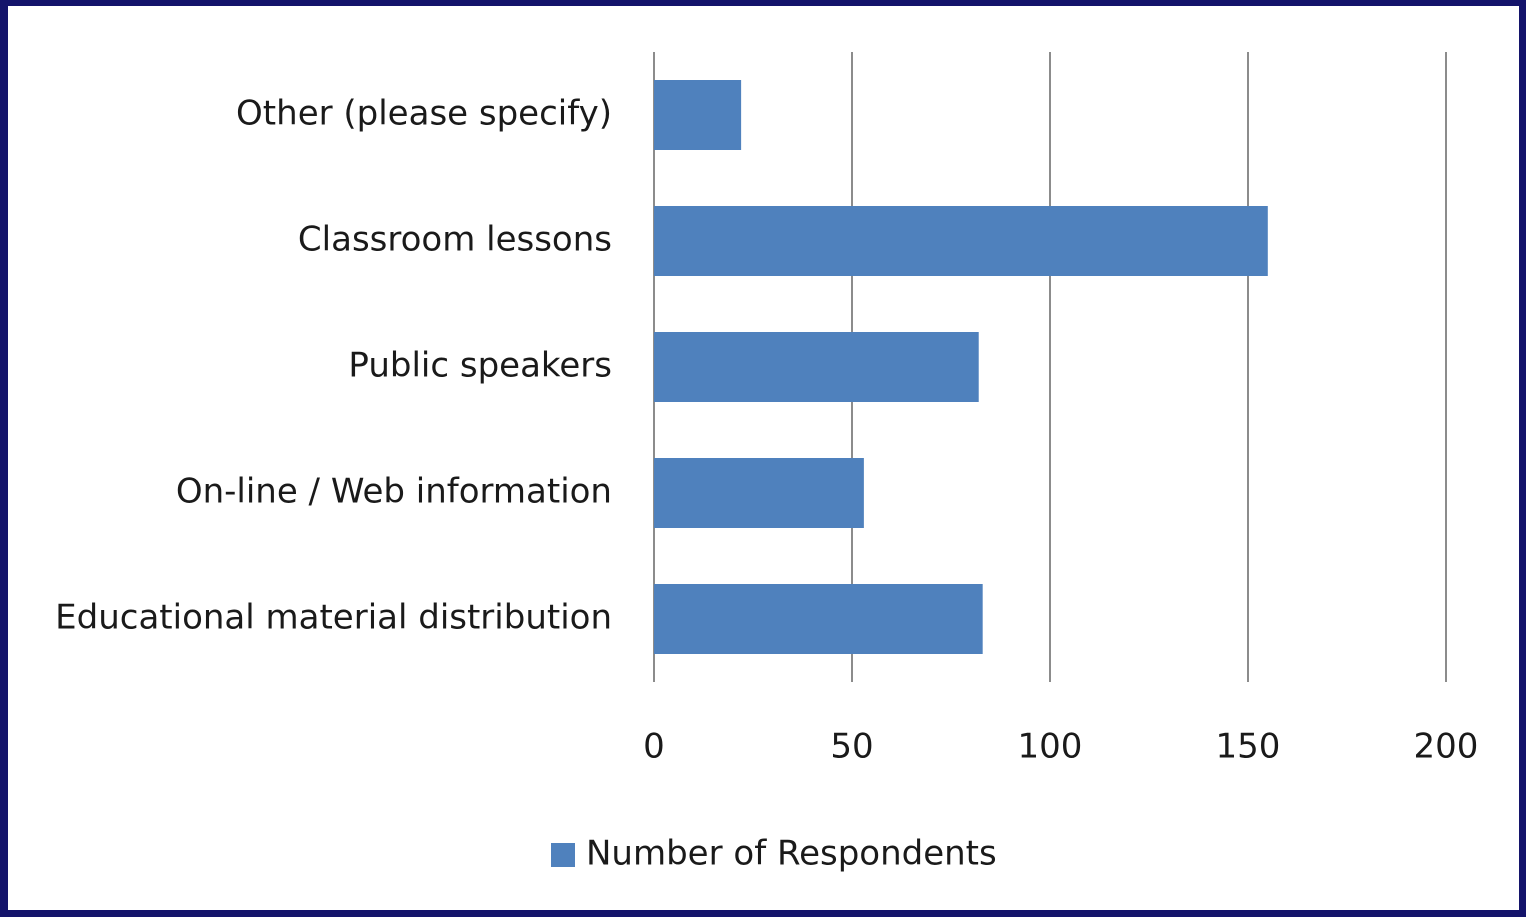 This screenshot has width=1526, height=917. What do you see at coordinates (394, 492) in the screenshot?
I see `y-tick-label: On-line / Web information` at bounding box center [394, 492].